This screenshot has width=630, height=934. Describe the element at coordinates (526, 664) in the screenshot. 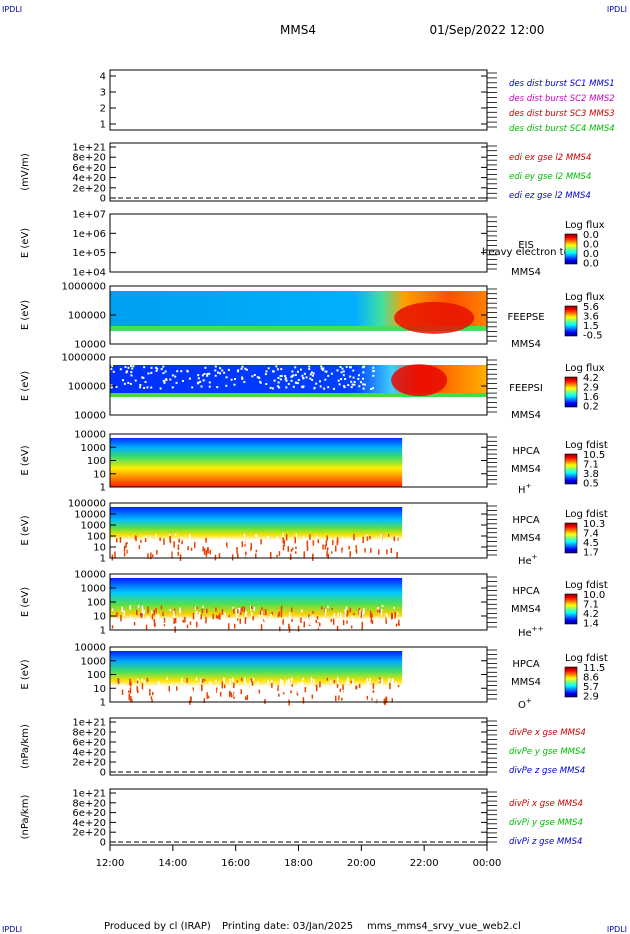

I see `instrument-name: HPCA` at that location.